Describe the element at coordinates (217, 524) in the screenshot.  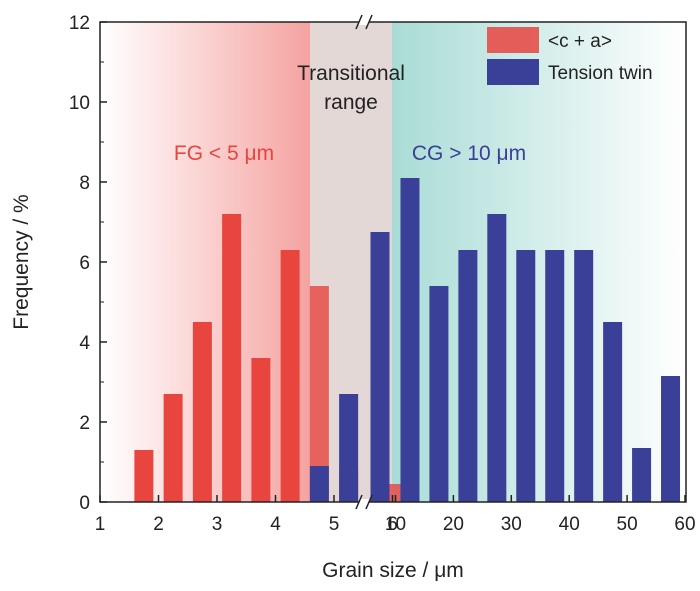
I see `x-tick-label: 3` at that location.